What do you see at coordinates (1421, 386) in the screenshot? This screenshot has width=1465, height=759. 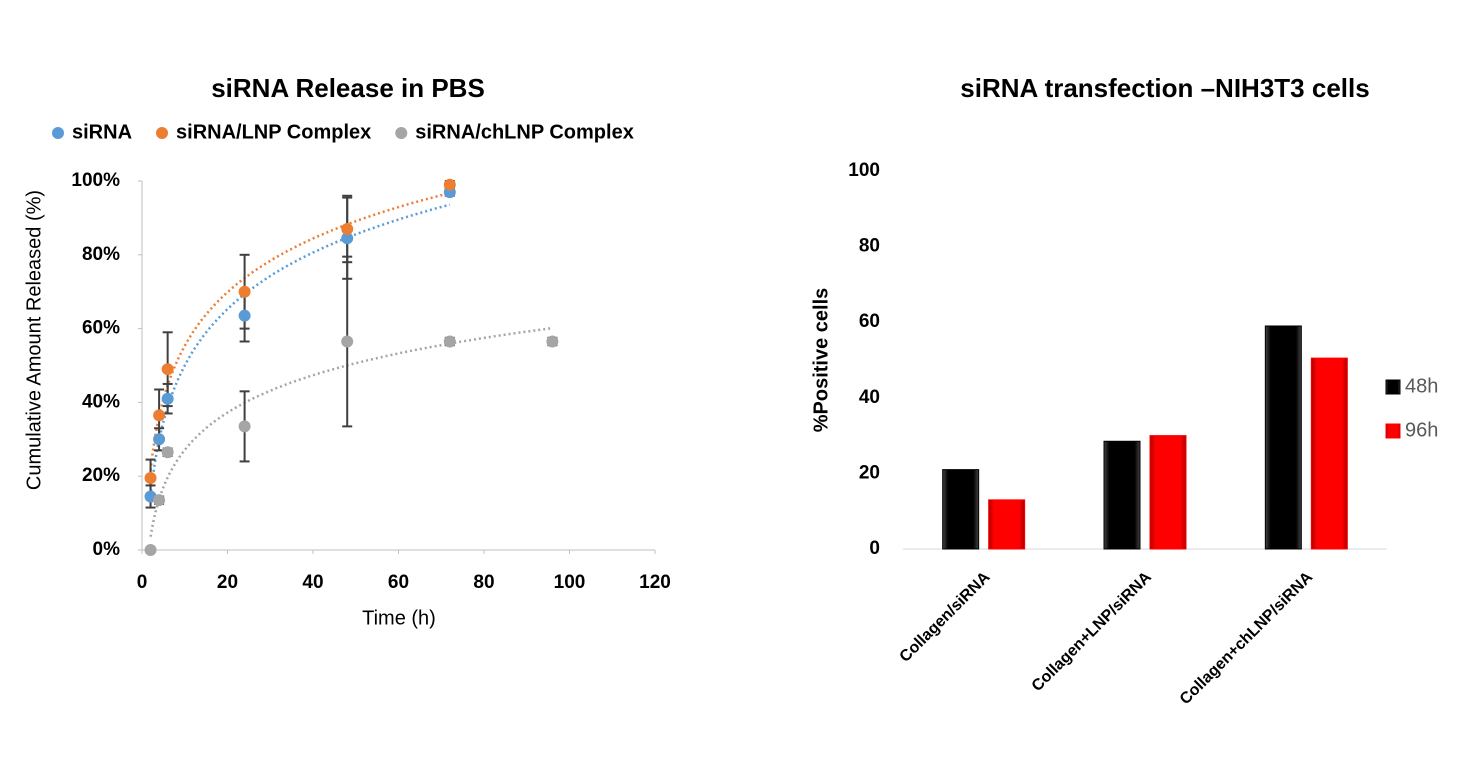 I see `legend-label: 48h` at bounding box center [1421, 386].